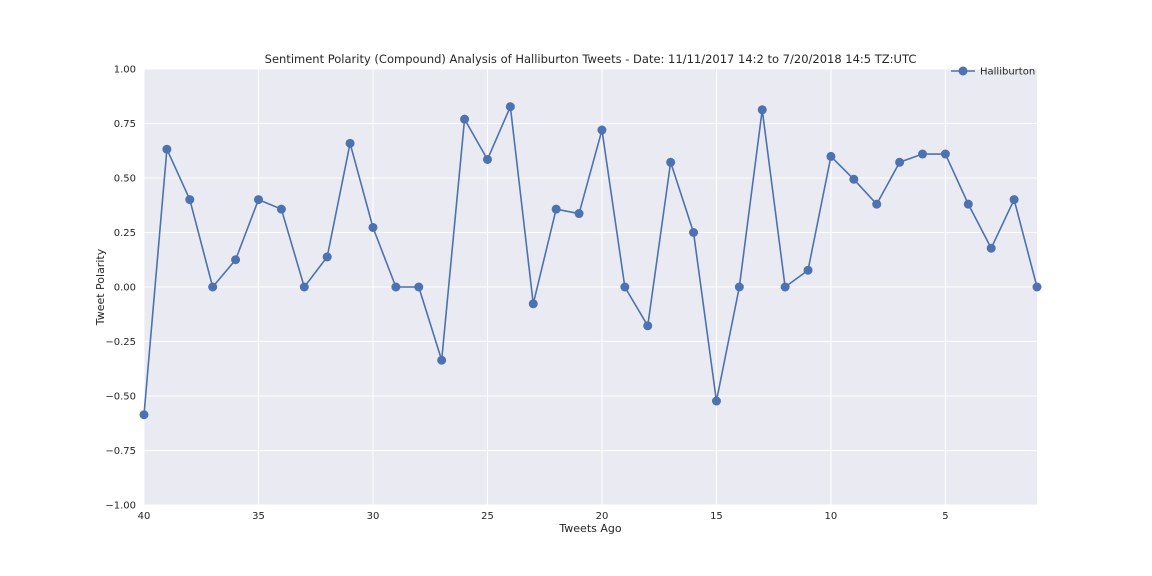 This screenshot has width=1152, height=576. Describe the element at coordinates (125, 70) in the screenshot. I see `y-tick-label: 1.00` at that location.